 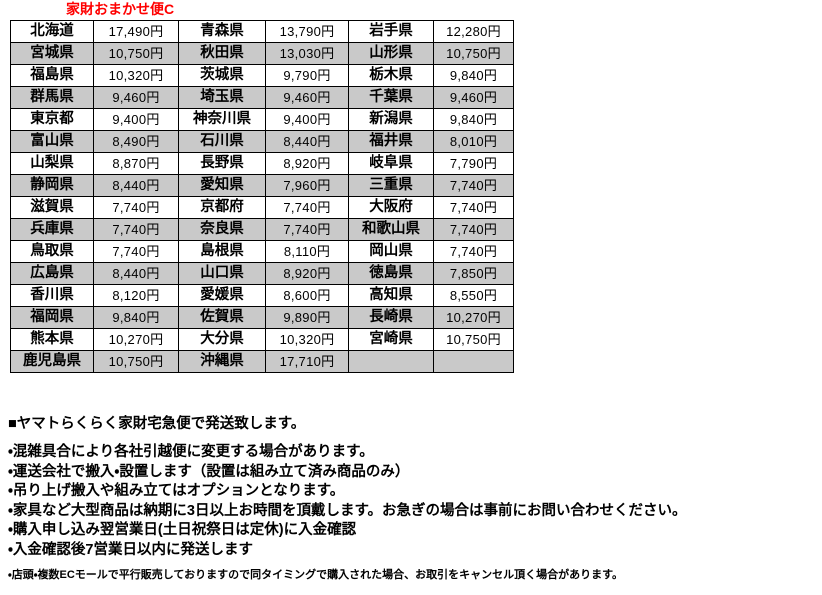 I want to click on note-line: ・運送会社で搬入・設置します（設置は組み立て済み商品のみ）, so click(x=209, y=471).